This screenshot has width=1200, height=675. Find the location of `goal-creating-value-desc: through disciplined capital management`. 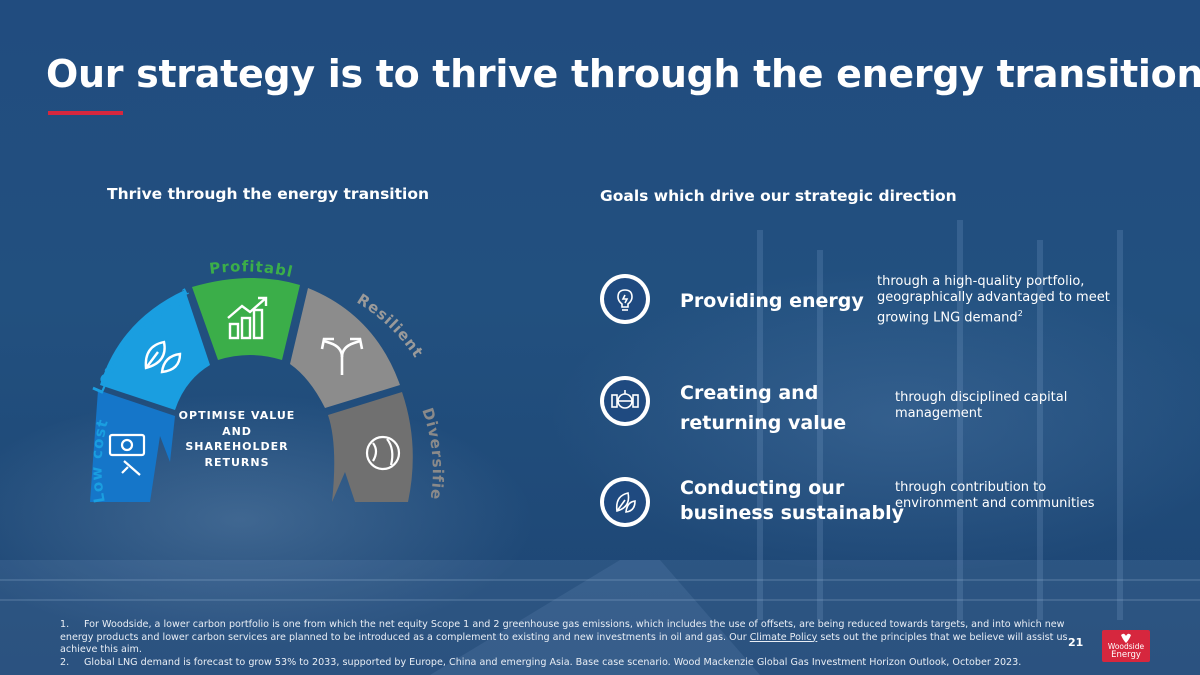

goal-creating-value-desc: through disciplined capital management is located at coordinates (981, 405).